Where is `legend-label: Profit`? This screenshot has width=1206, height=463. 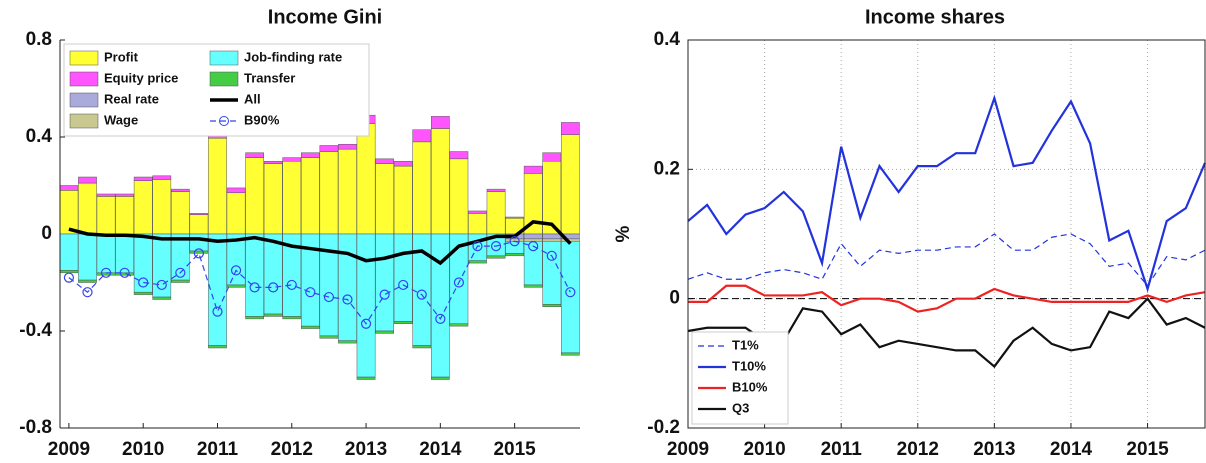
legend-label: Profit is located at coordinates (121, 56).